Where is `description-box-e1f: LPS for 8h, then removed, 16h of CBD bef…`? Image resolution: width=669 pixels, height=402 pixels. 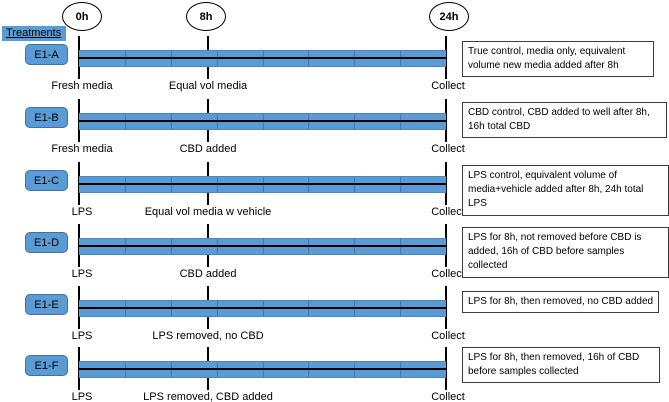
description-box-e1f: LPS for 8h, then removed, 16h of CBD bef… is located at coordinates (561, 365).